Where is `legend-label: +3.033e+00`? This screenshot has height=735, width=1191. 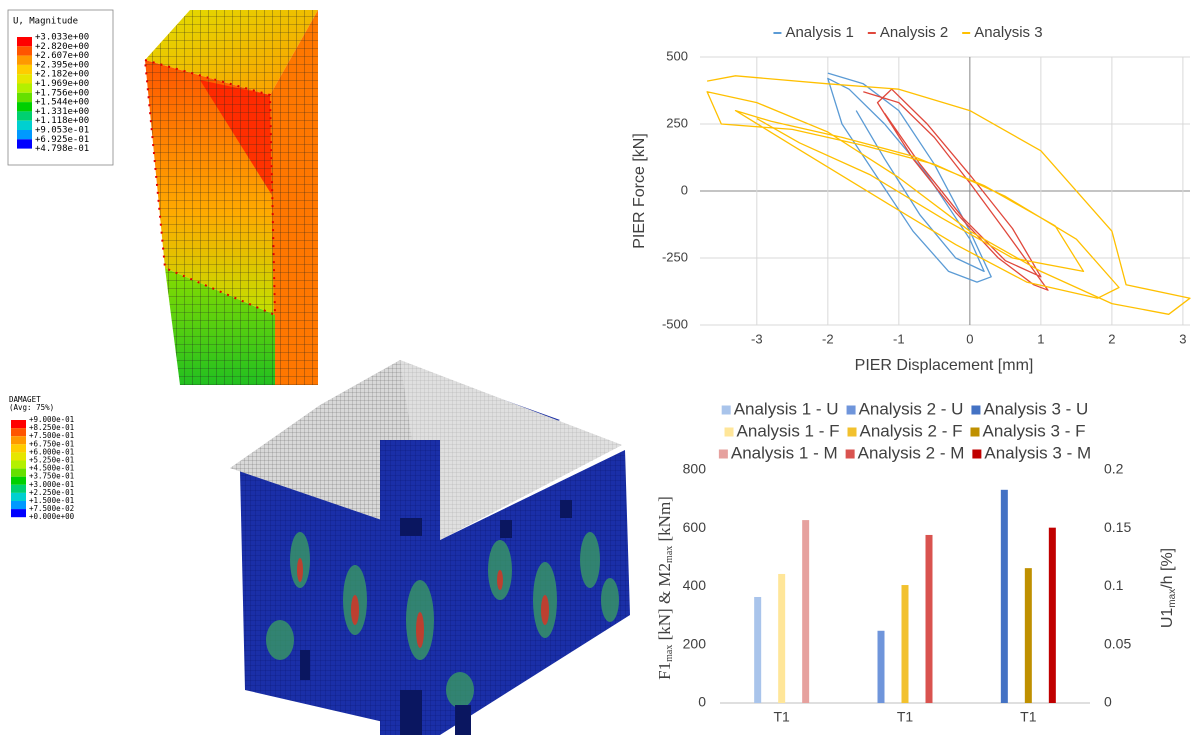
legend-label: +3.033e+00 is located at coordinates (62, 38).